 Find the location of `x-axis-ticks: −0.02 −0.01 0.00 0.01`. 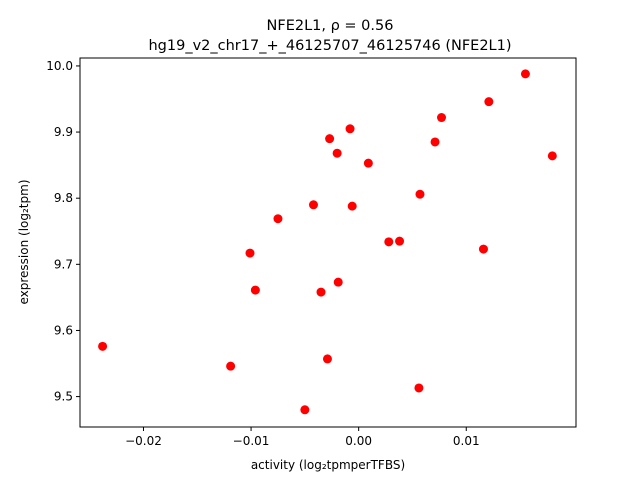

x-axis-ticks: −0.02 −0.01 0.00 0.01 is located at coordinates (302, 437).